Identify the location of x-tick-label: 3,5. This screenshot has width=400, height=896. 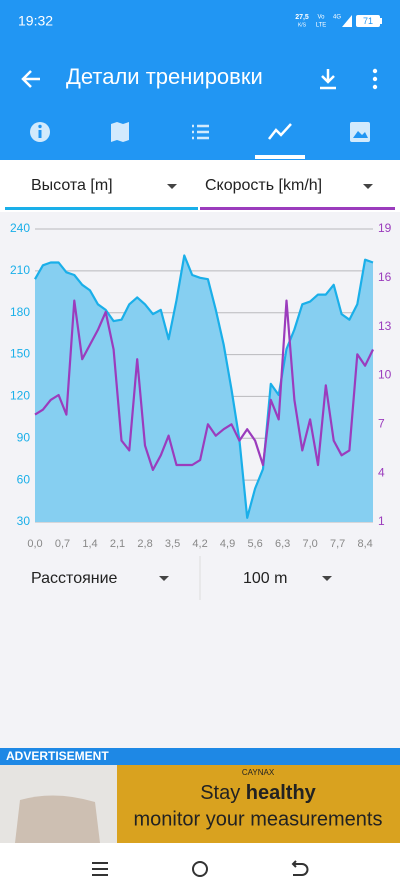
(172, 544).